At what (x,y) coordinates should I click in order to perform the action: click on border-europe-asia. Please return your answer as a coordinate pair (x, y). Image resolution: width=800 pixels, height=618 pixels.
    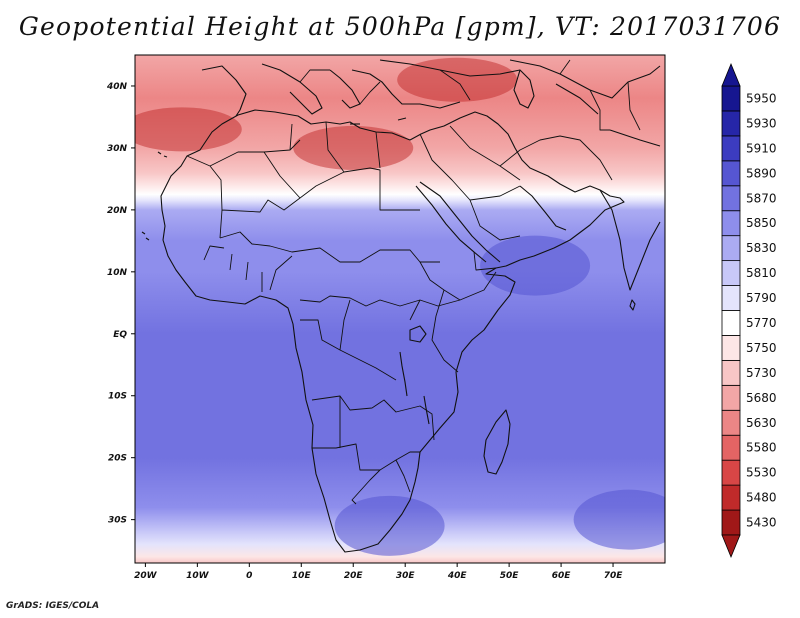
    Looking at the image, I should click on (470, 95).